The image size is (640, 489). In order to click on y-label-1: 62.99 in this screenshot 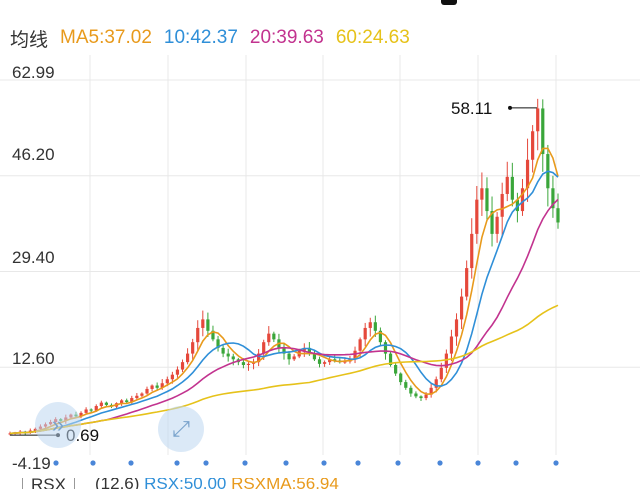, I will do `click(33, 72)`.